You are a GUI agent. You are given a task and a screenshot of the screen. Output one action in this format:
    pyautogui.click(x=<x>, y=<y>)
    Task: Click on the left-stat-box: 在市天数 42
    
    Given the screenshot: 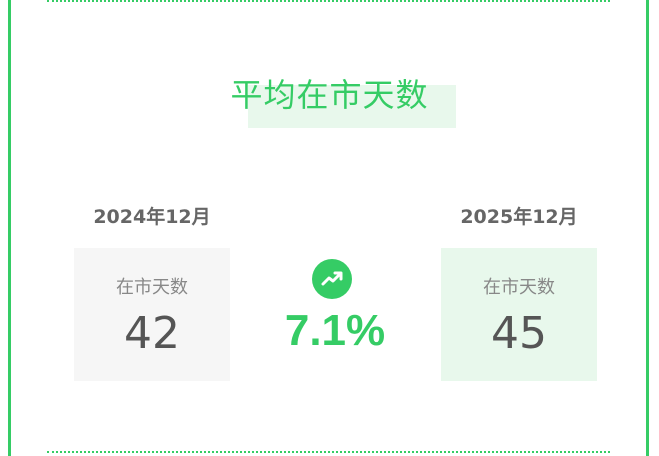 What is the action you would take?
    pyautogui.click(x=152, y=314)
    